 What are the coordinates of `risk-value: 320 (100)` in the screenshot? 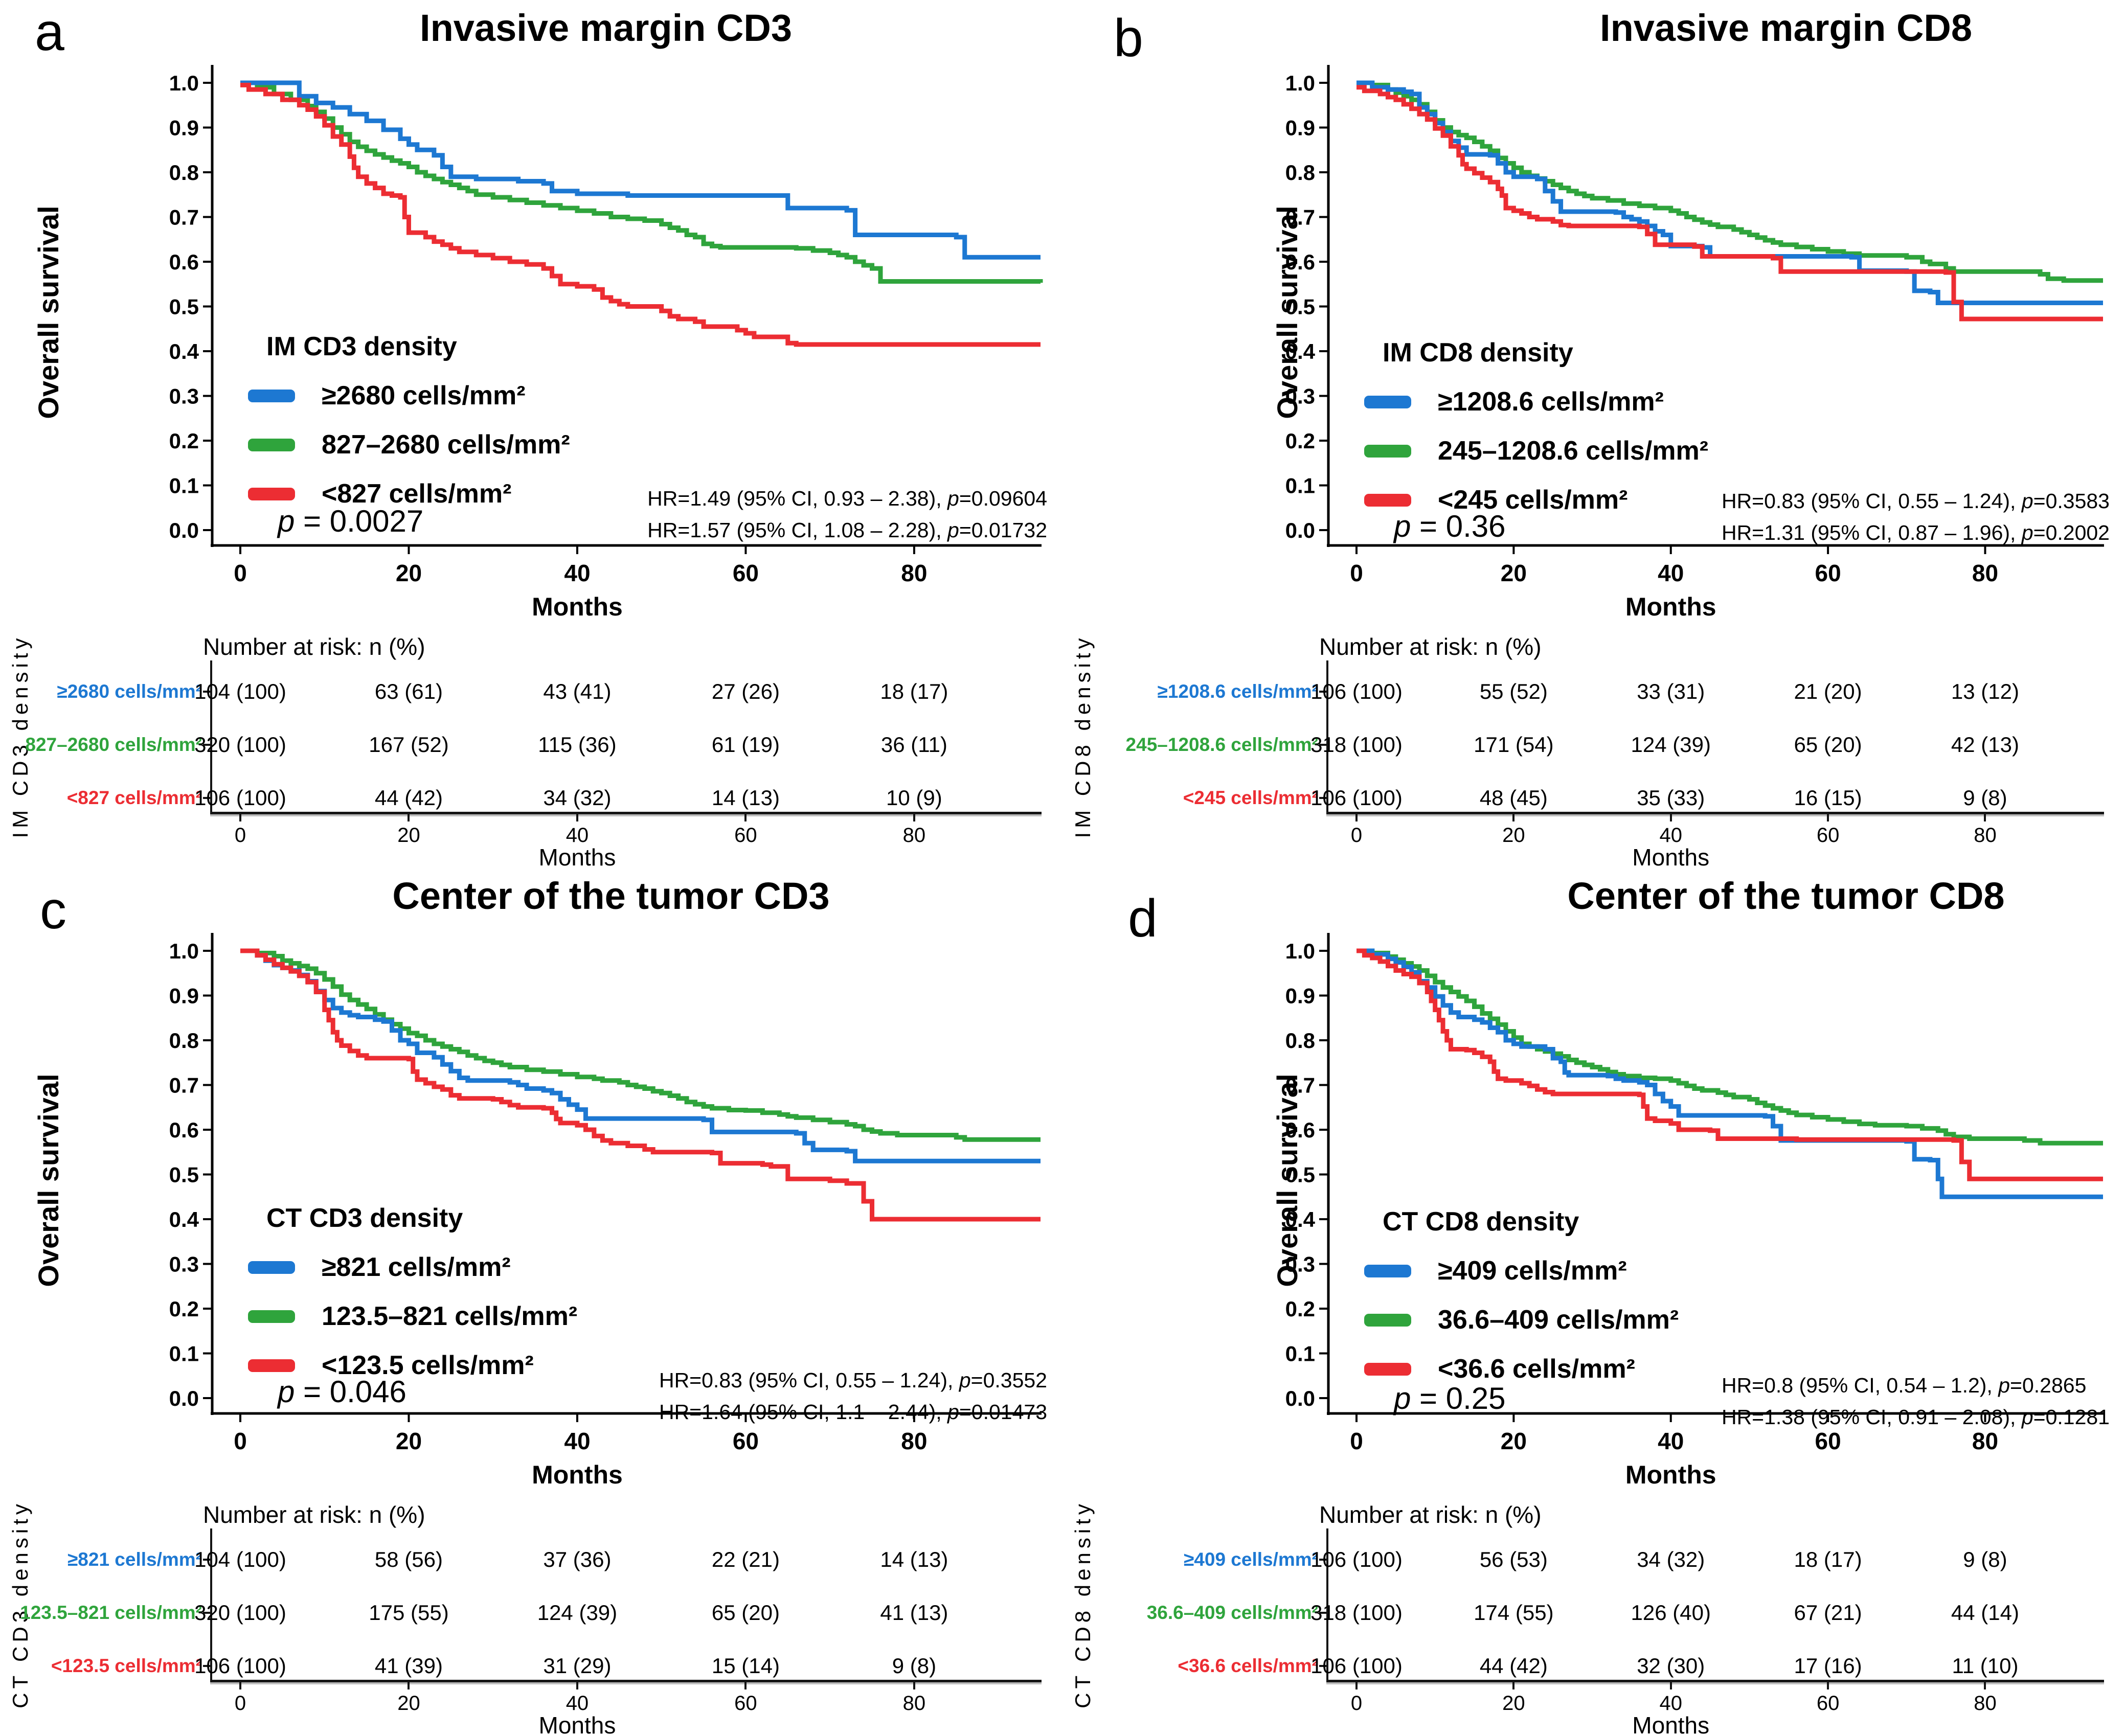 It's located at (240, 1613).